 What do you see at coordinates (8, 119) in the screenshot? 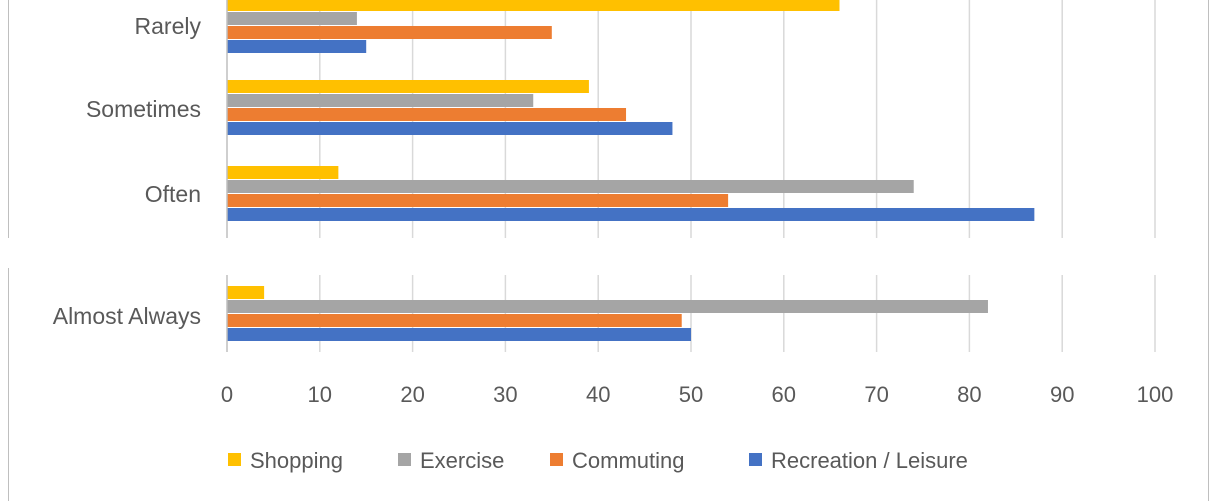
I see `panel-edge-left-top` at bounding box center [8, 119].